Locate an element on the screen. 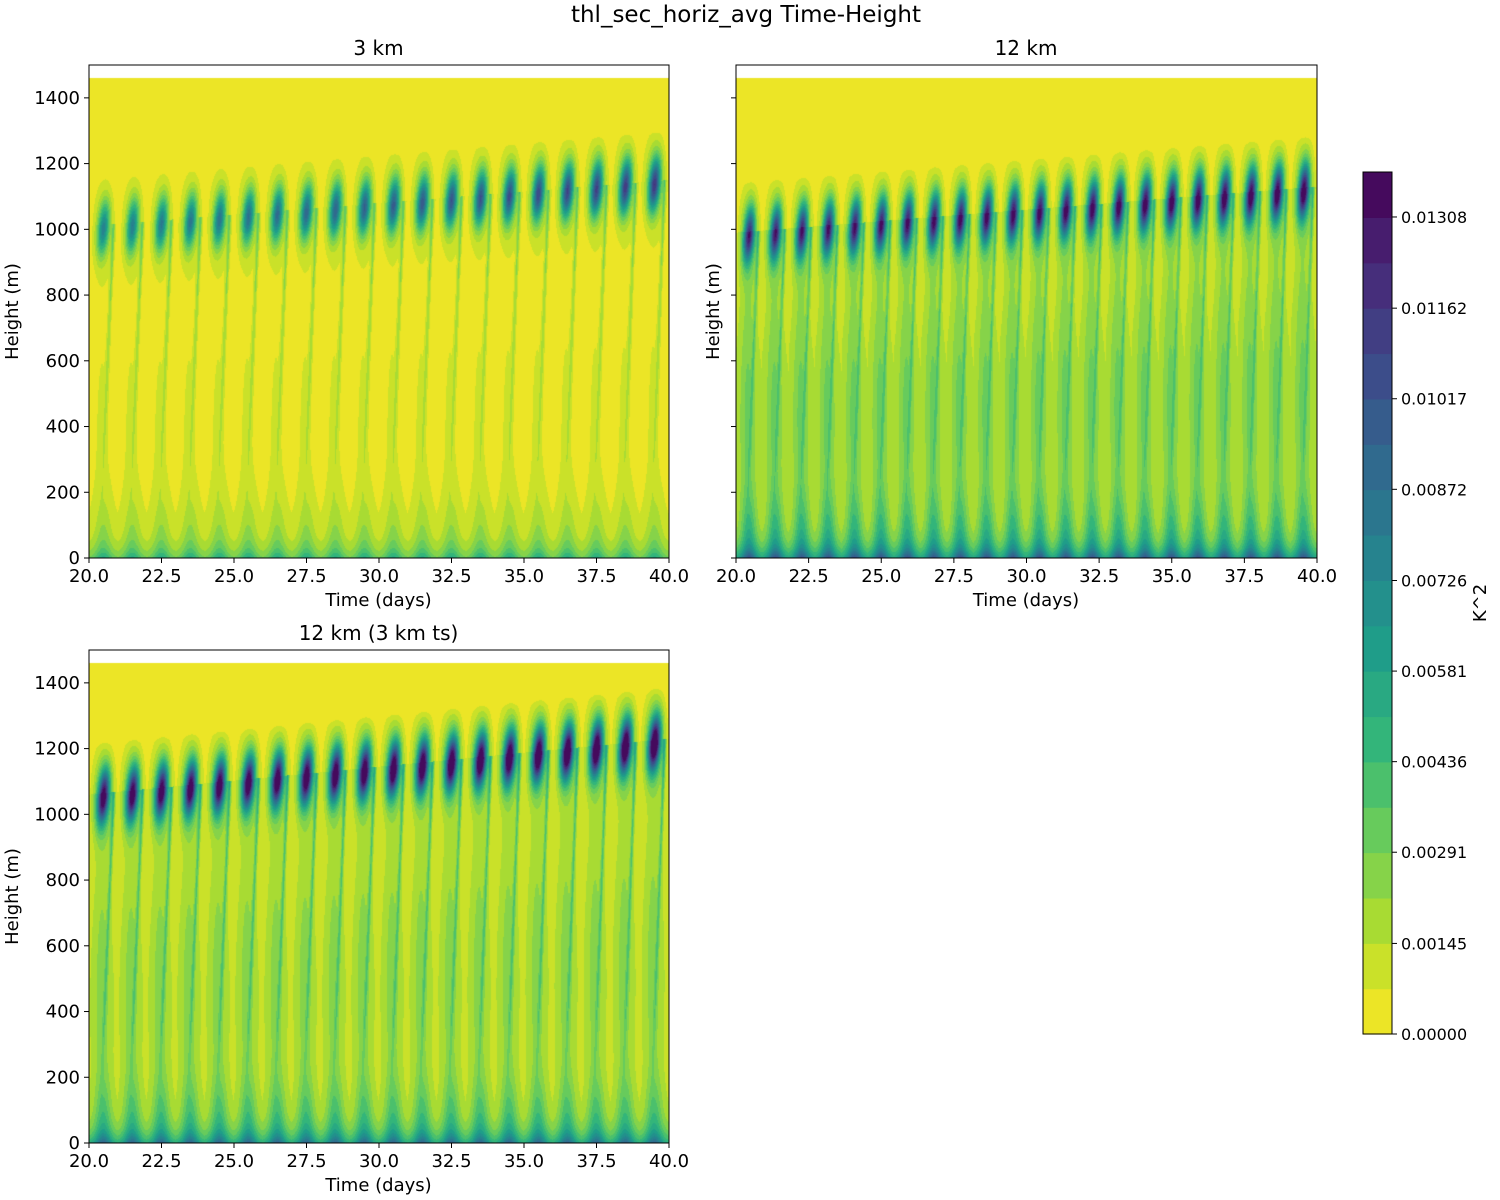 This screenshot has width=1500, height=1200. colorbar-levels is located at coordinates (1377, 603).